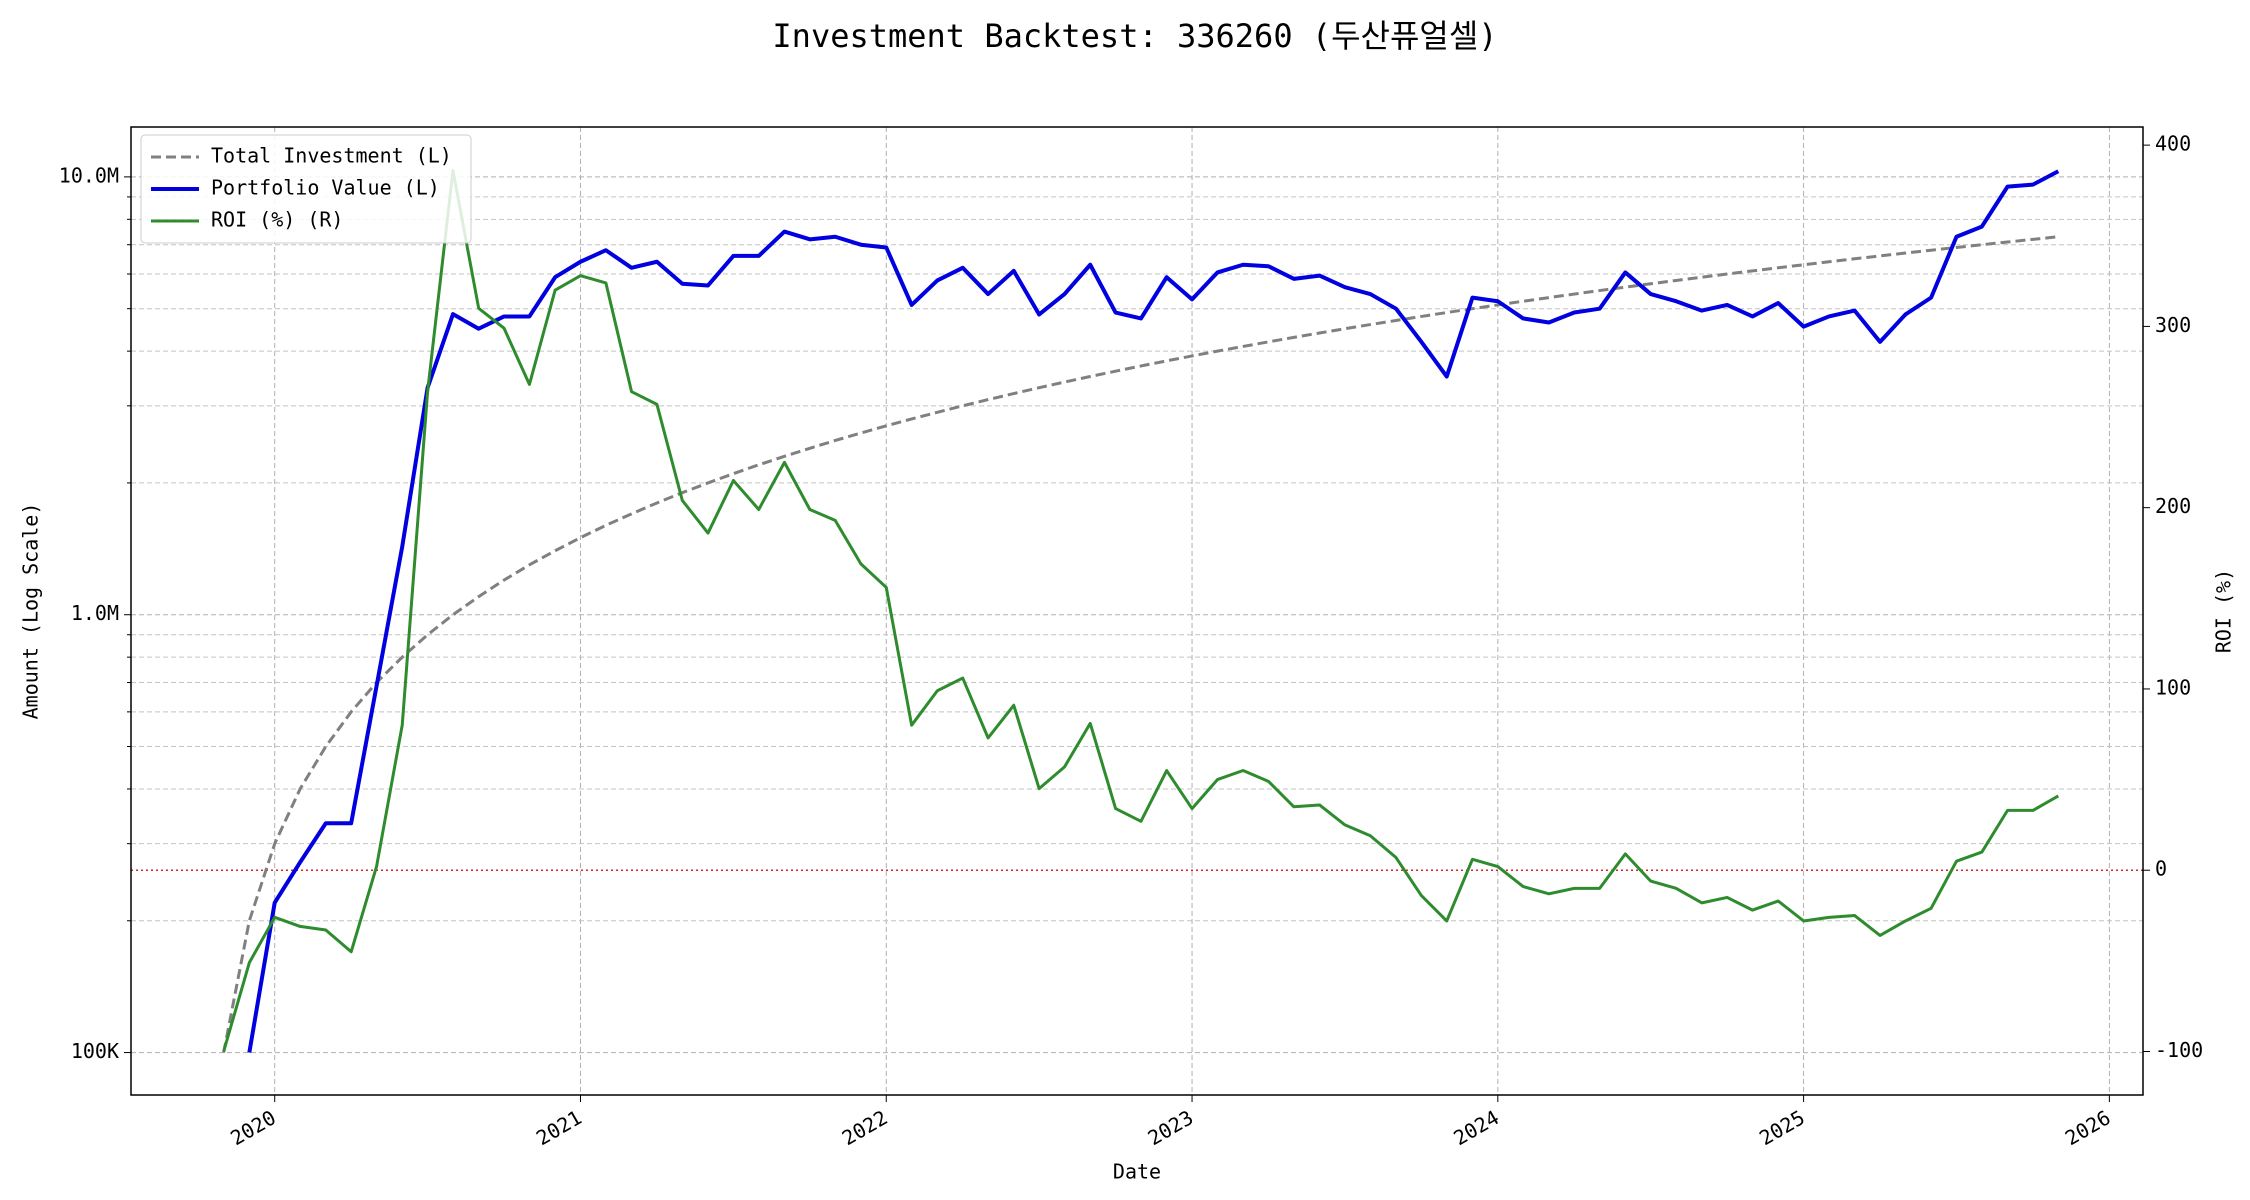 This screenshot has width=2250, height=1200. I want to click on x-tick-label: 2023, so click(1171, 1127).